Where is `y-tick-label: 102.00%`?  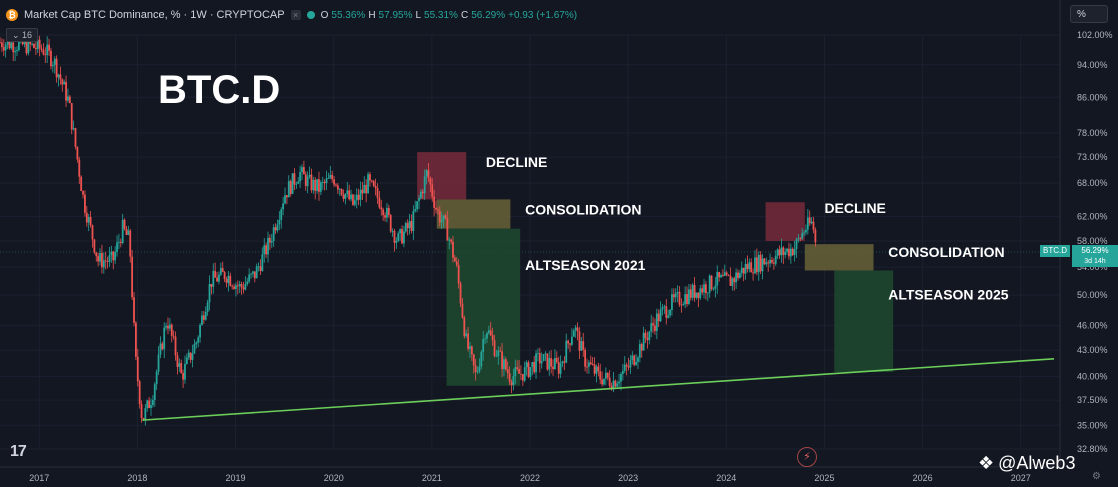
y-tick-label: 102.00% is located at coordinates (1095, 35).